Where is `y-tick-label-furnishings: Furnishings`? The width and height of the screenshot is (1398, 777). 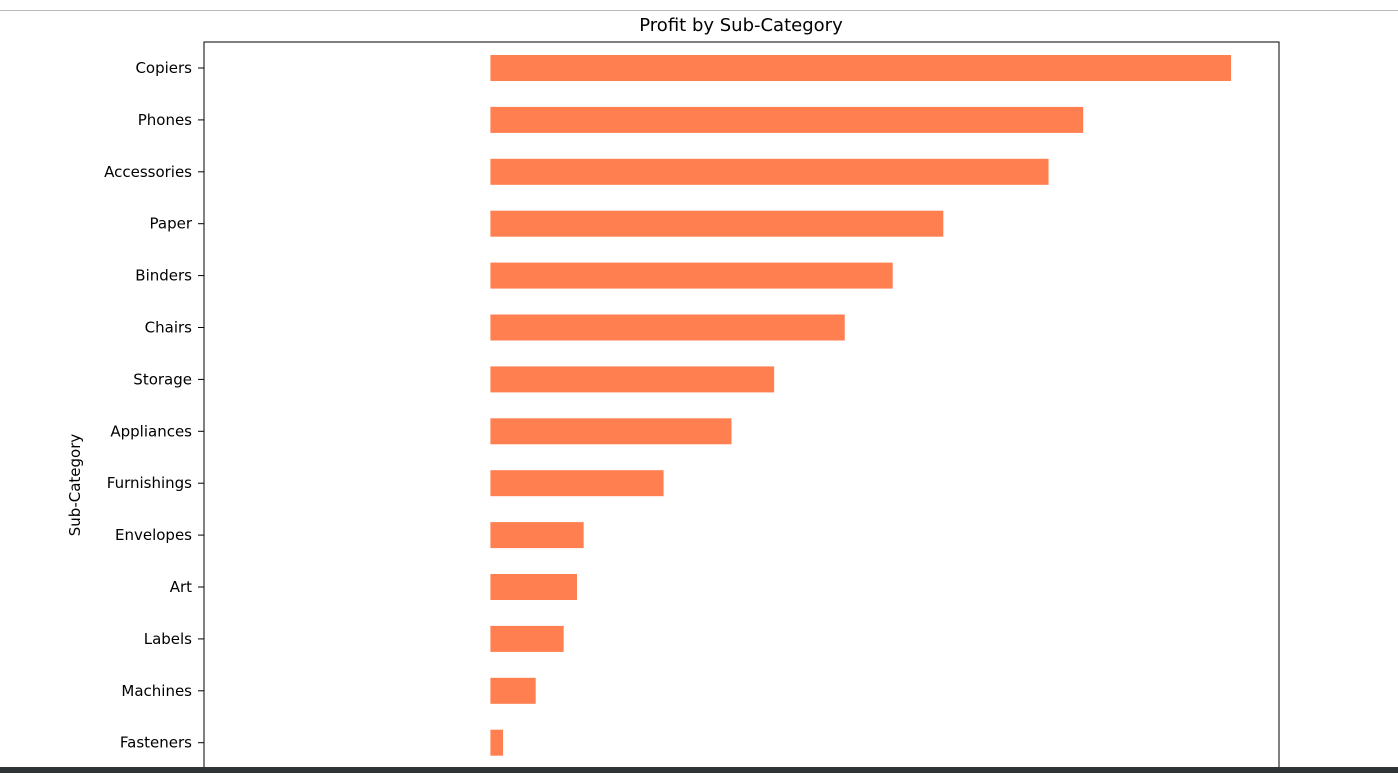
y-tick-label-furnishings: Furnishings is located at coordinates (149, 483).